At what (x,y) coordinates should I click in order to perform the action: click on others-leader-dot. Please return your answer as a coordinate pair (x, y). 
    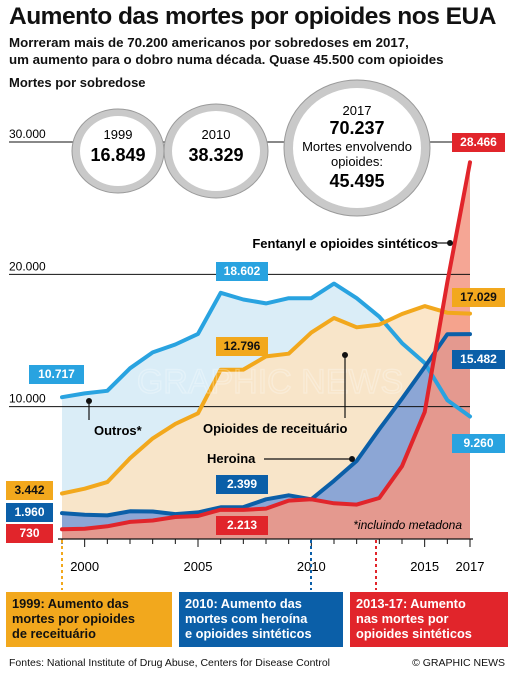
    Looking at the image, I should click on (89, 401).